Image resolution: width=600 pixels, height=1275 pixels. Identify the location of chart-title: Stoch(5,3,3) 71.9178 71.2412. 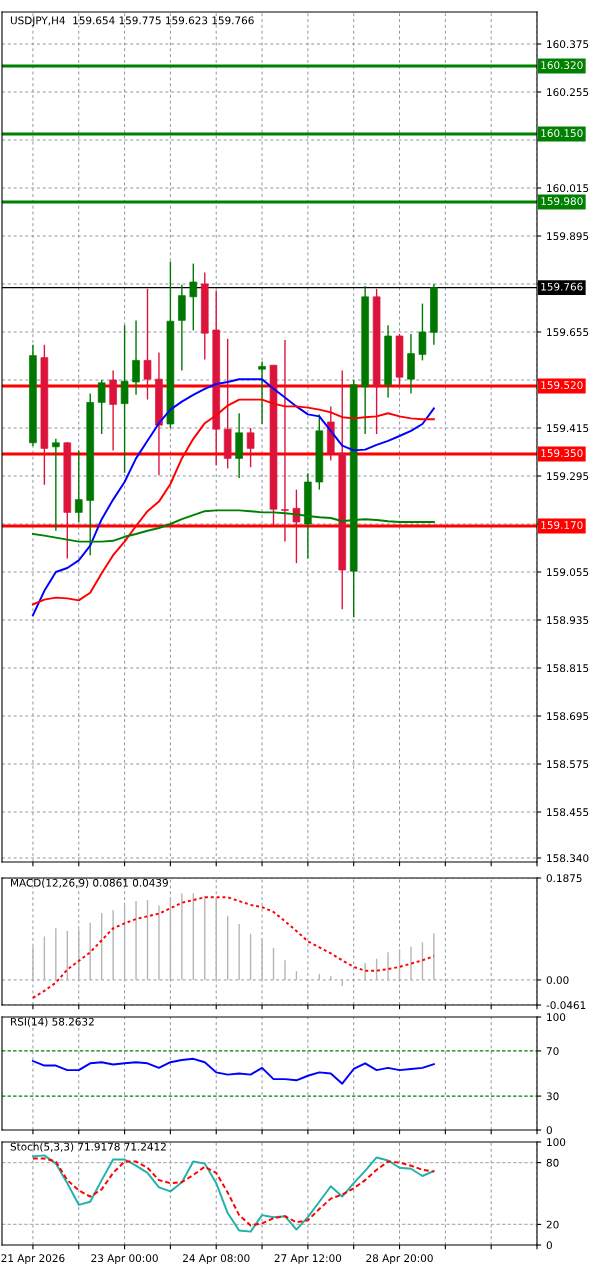
(88, 1147).